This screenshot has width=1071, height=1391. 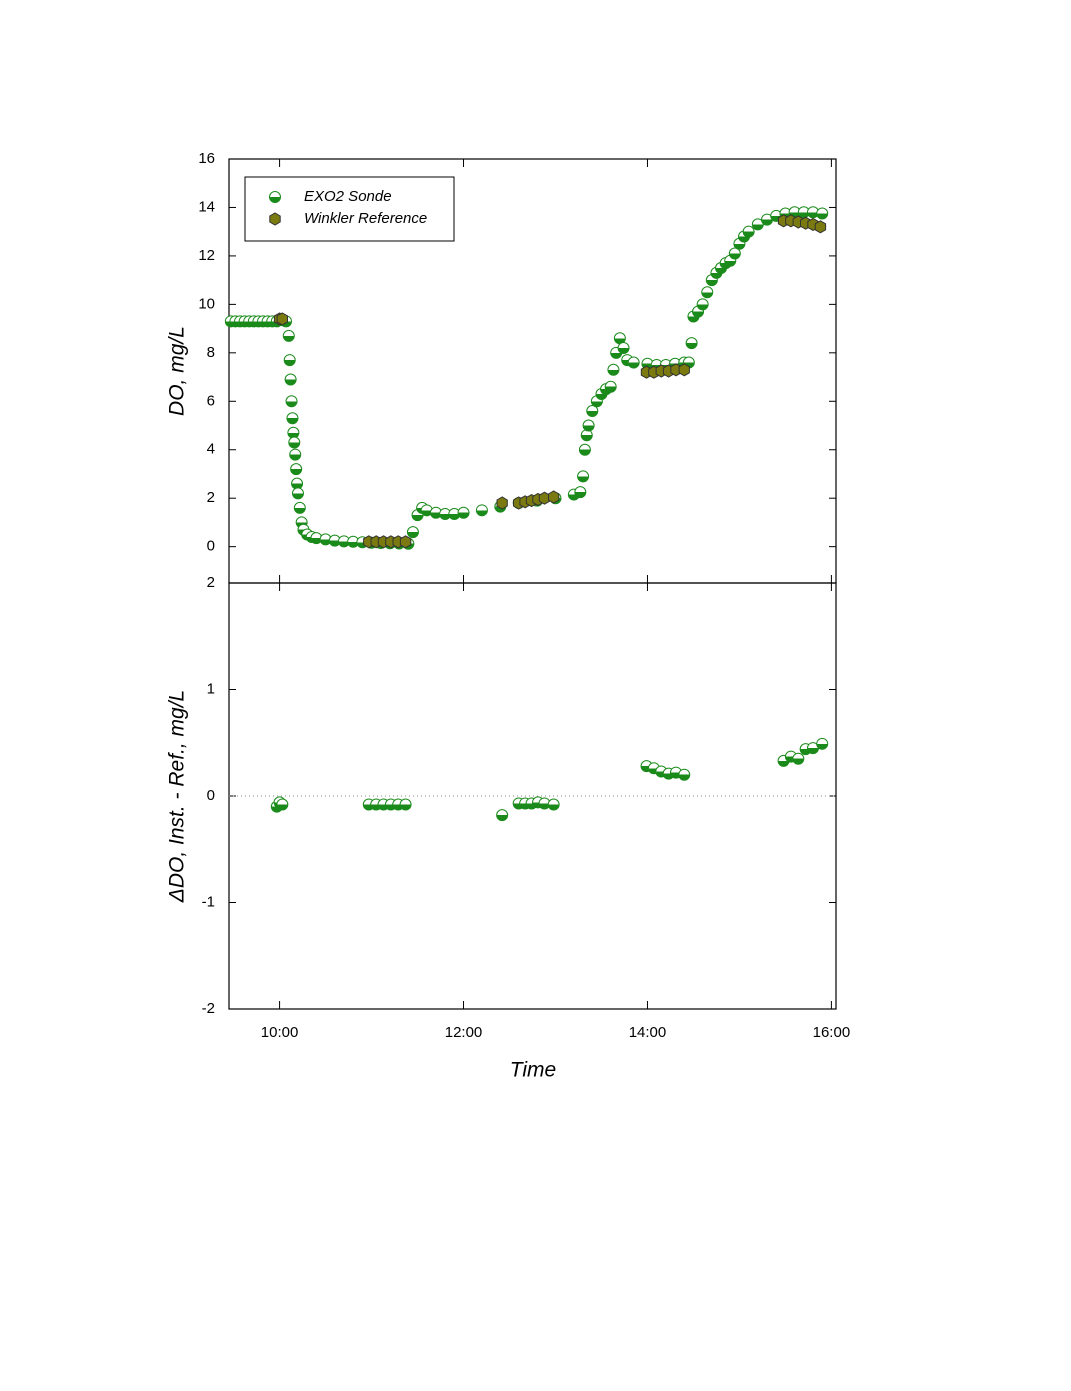 I want to click on x-tick-label: 14:00, so click(x=648, y=1032).